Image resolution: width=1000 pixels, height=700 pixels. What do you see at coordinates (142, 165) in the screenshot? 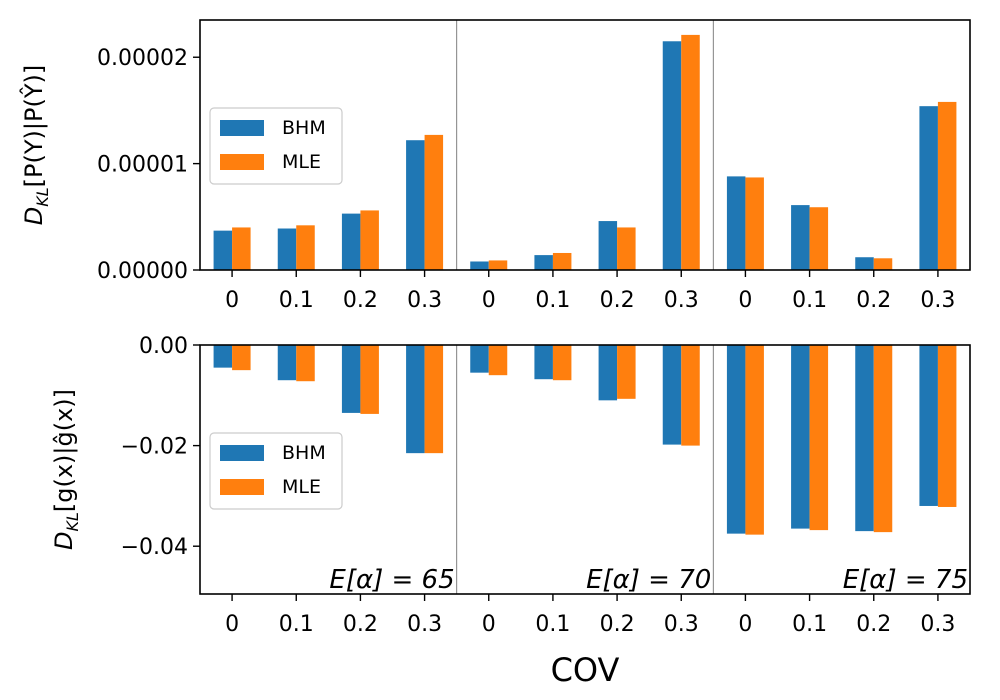
I see `y-tick-label: 0.00001` at bounding box center [142, 165].